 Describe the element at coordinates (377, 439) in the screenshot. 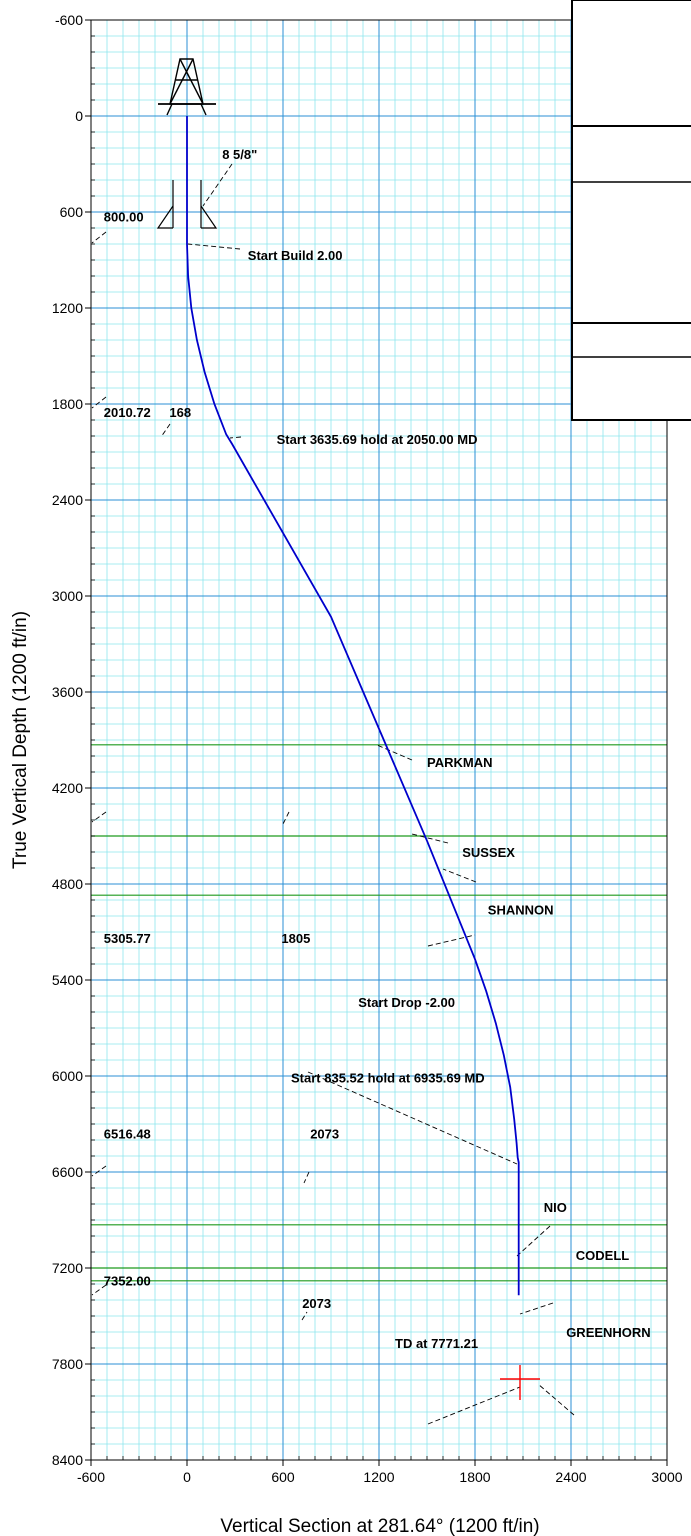

I see `annotation-label: Start 3635.69 hold at 2050.00 MD` at that location.